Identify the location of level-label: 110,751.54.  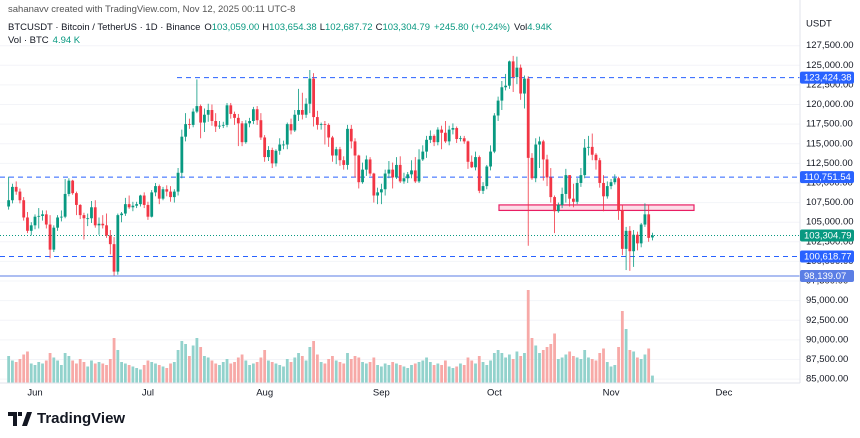
(827, 177).